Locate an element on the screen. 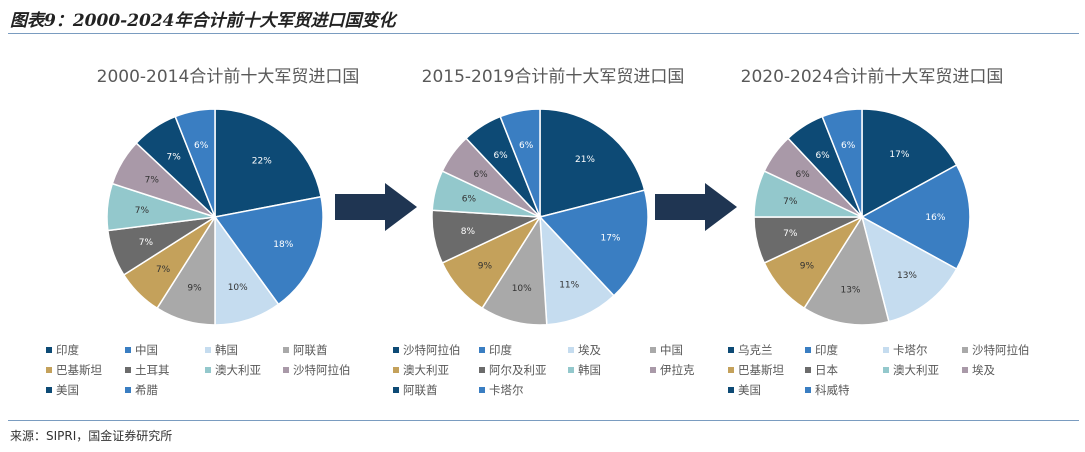  chart-title: 2015-2019合计前十大军贸进口国 is located at coordinates (553, 77).